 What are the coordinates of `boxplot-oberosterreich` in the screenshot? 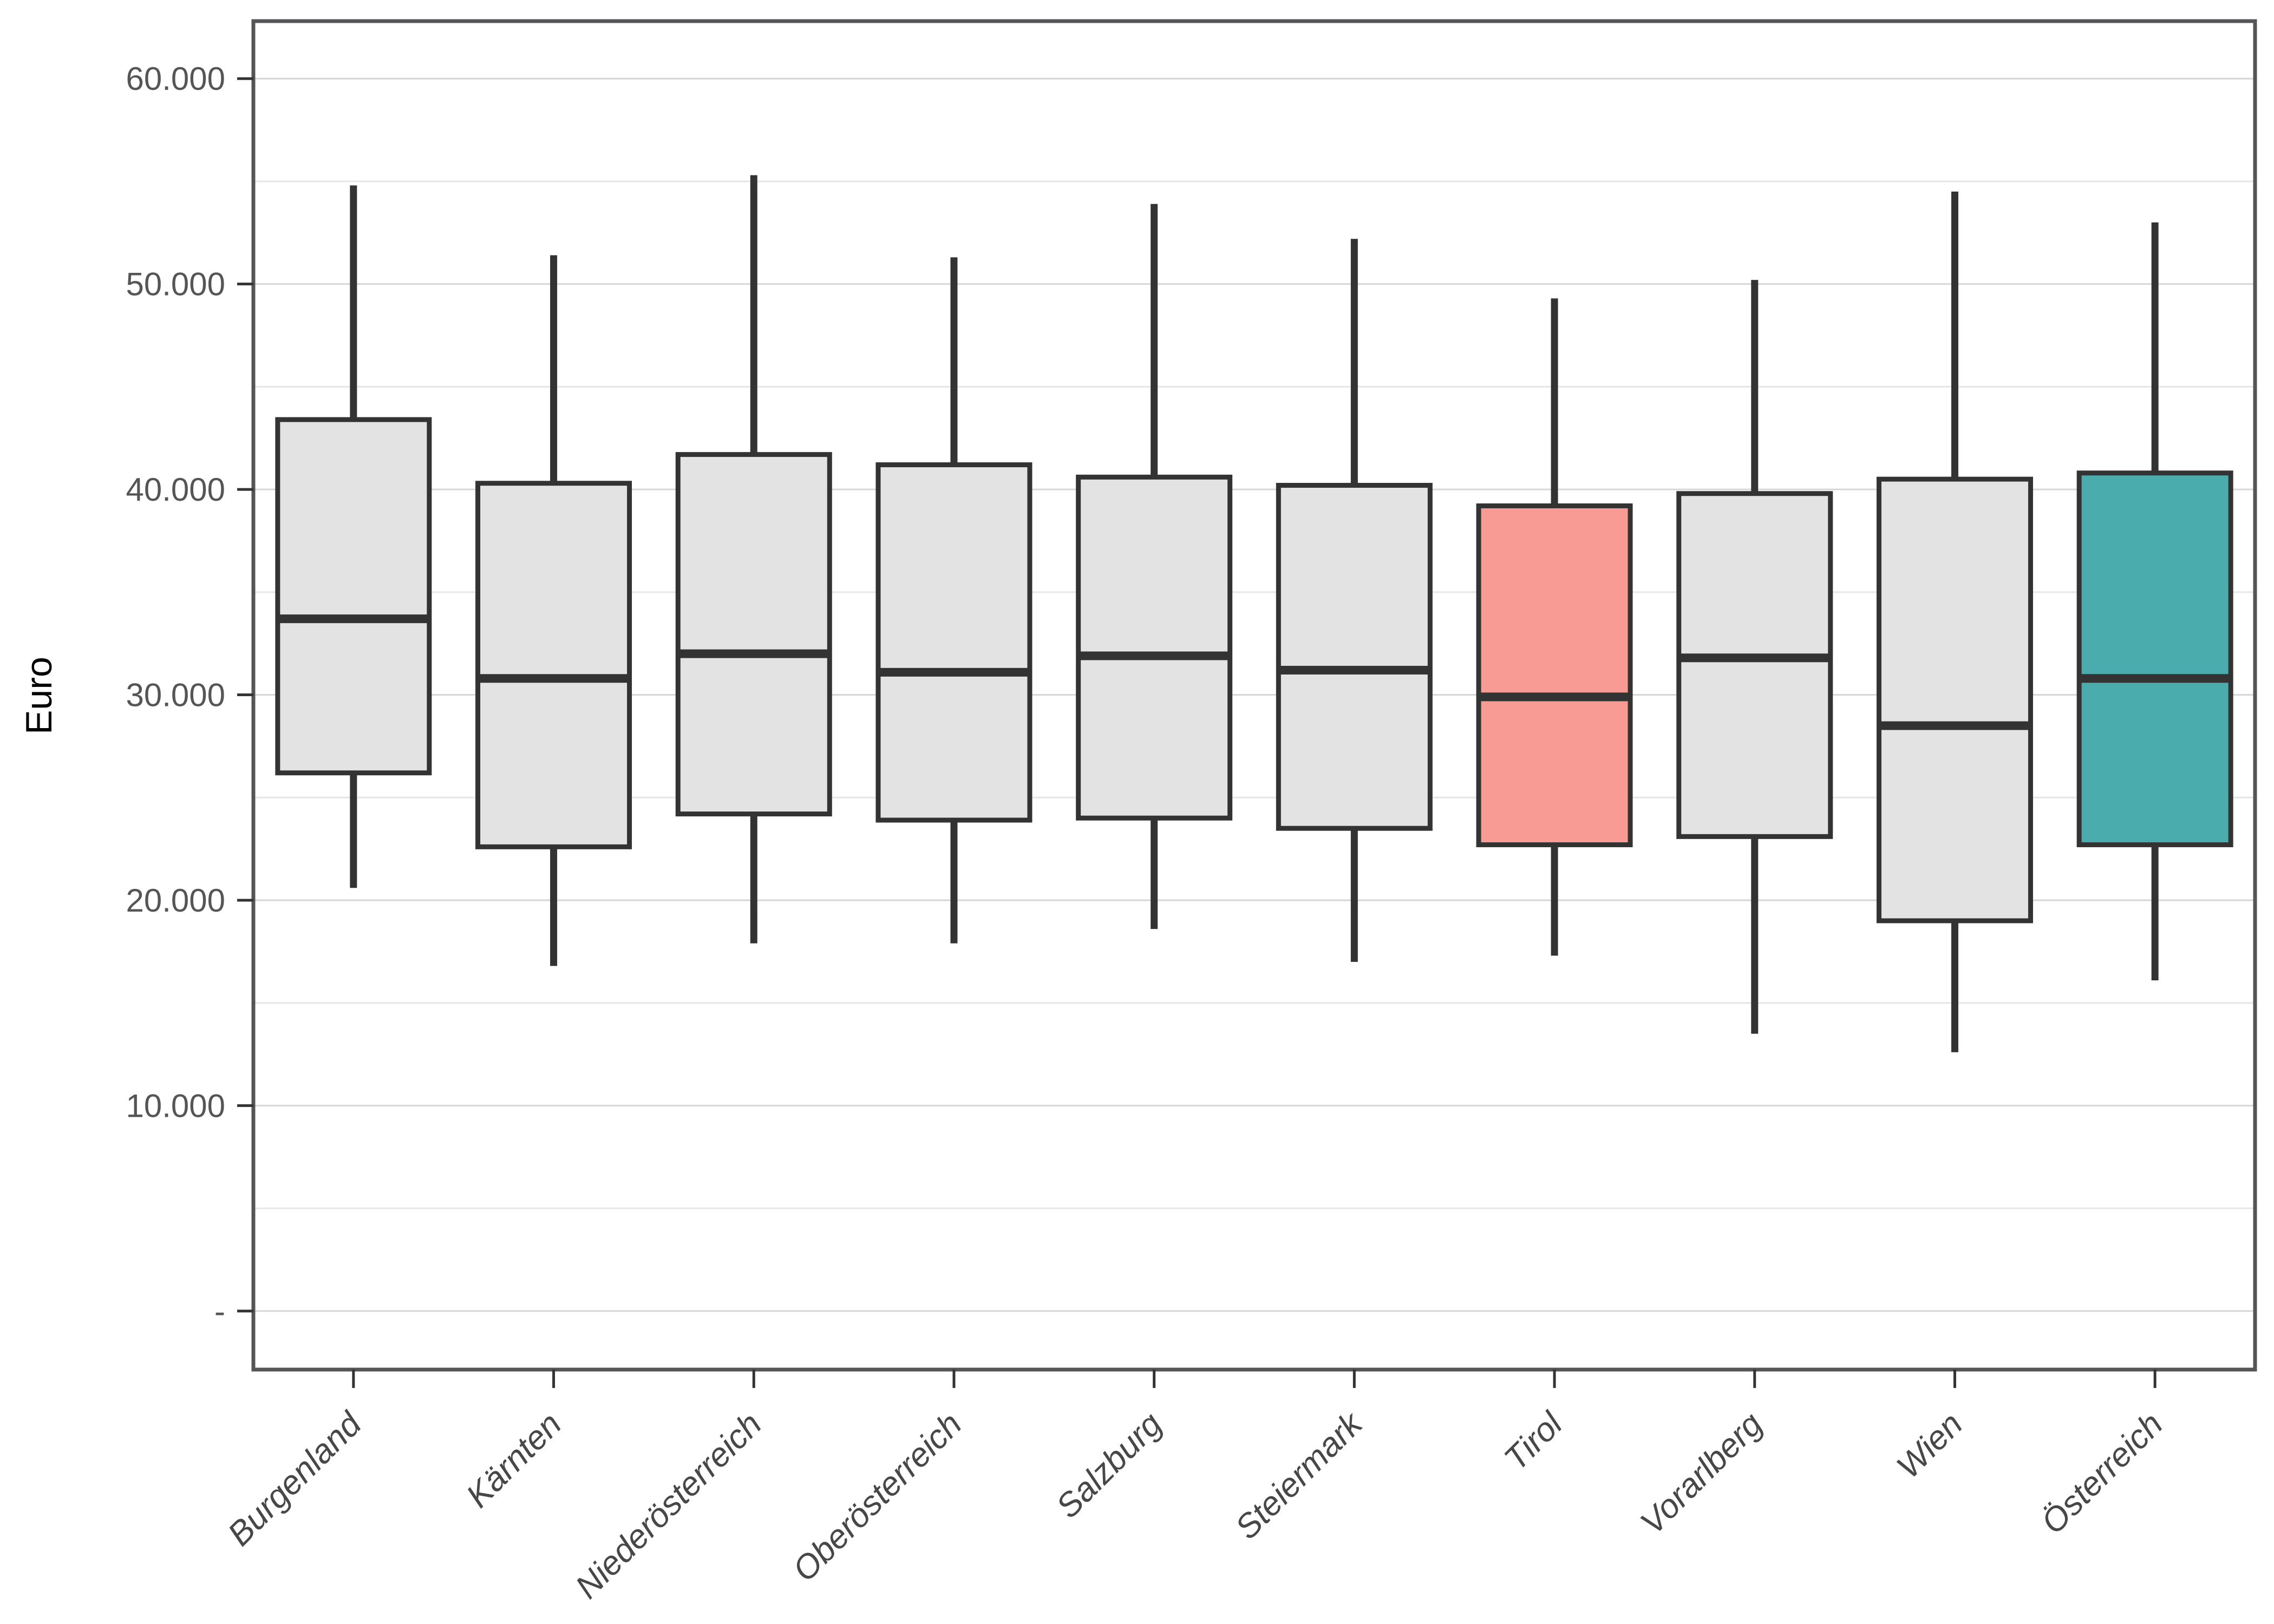 It's located at (954, 601).